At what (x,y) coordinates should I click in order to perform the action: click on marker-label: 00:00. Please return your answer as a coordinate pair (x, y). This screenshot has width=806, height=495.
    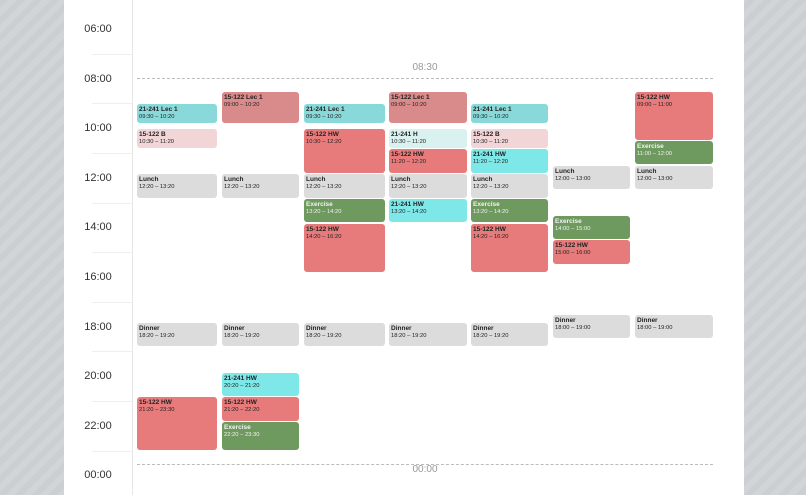
    Looking at the image, I should click on (425, 469).